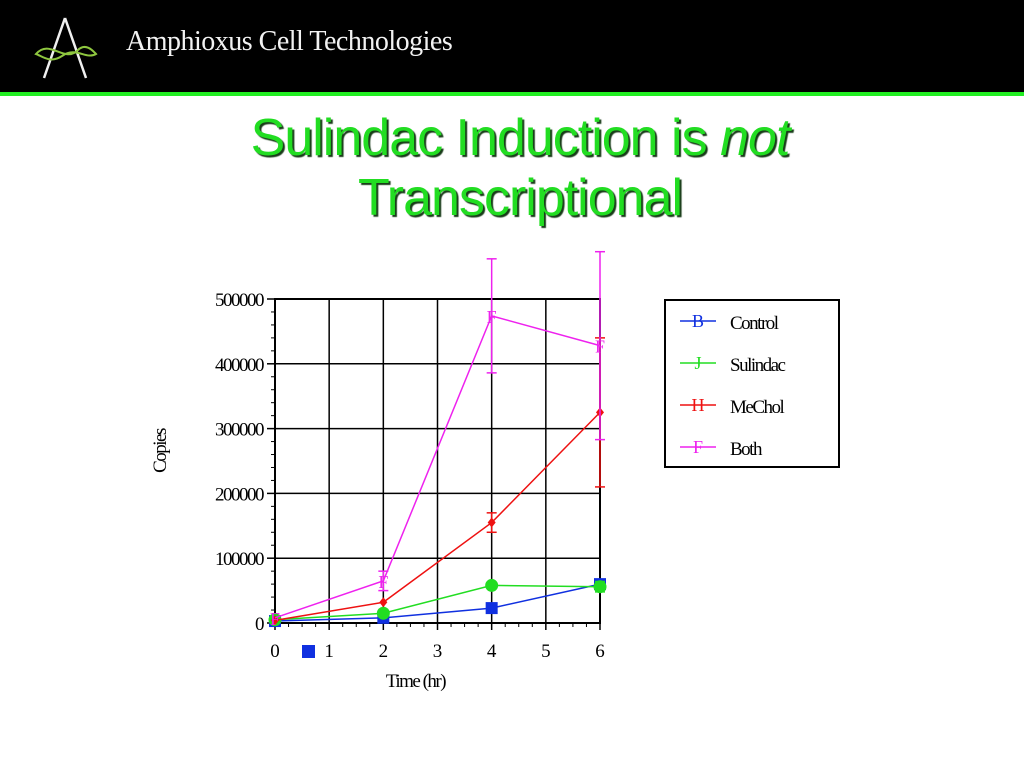 This screenshot has height=768, width=1024. Describe the element at coordinates (698, 405) in the screenshot. I see `legend-marker: H` at that location.